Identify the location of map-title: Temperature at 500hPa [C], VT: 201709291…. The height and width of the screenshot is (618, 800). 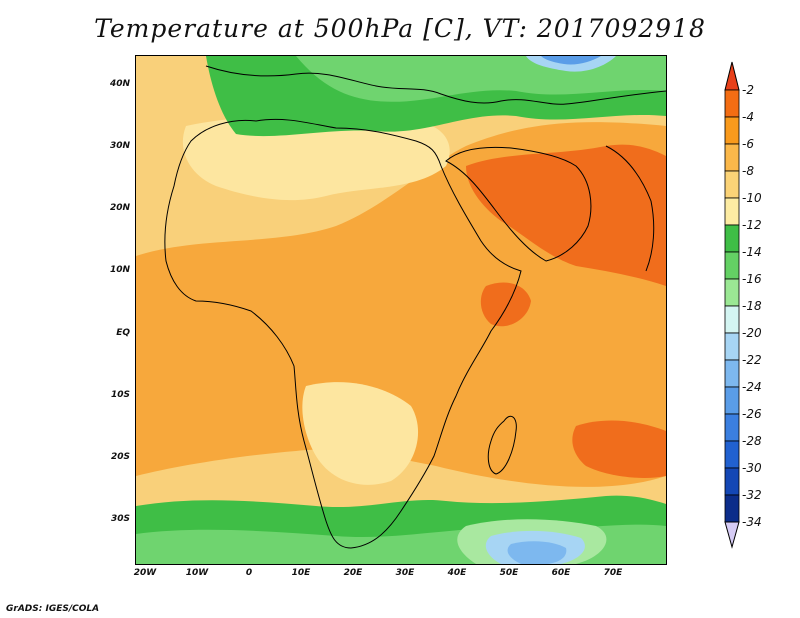
(400, 28).